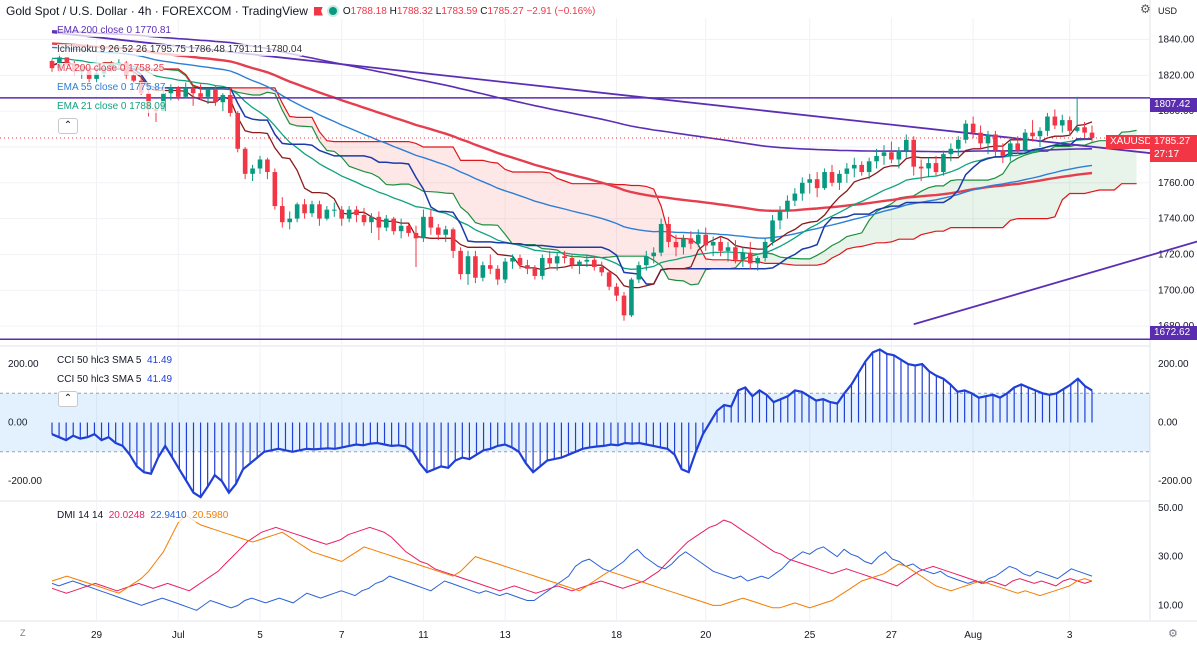 The width and height of the screenshot is (1197, 652). Describe the element at coordinates (1168, 11) in the screenshot. I see `currency-label: USD` at that location.